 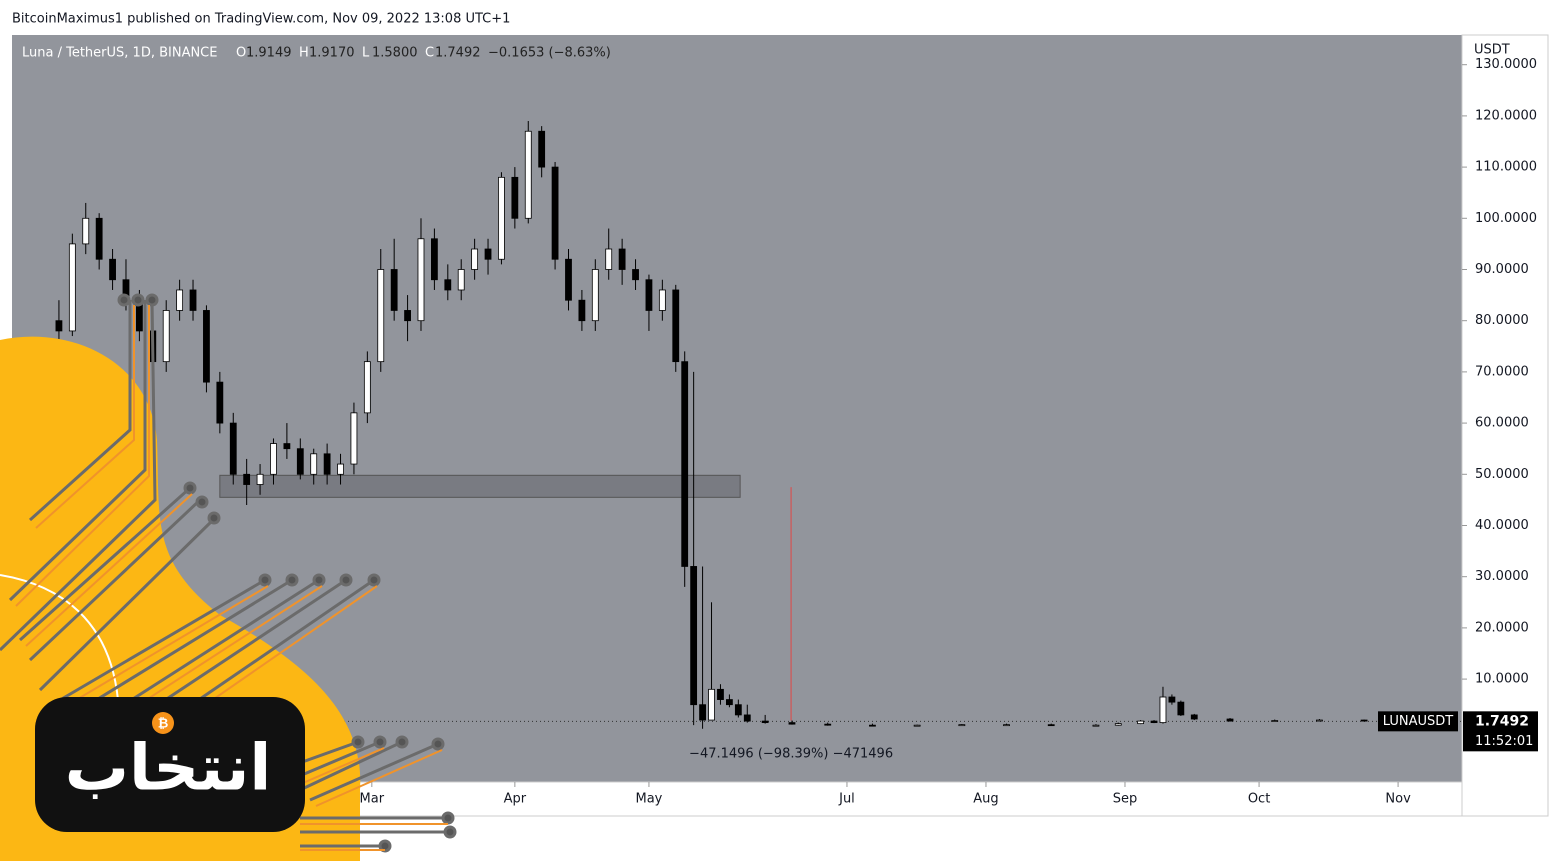 I want to click on y-tick-label: 50.0000, so click(x=1502, y=474).